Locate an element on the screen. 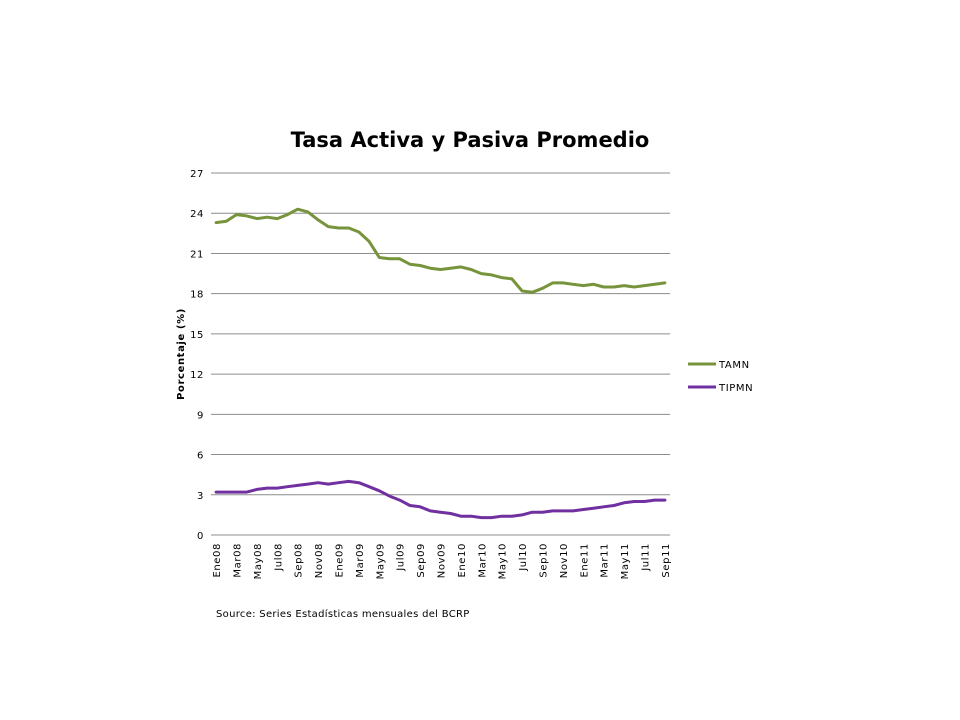 The height and width of the screenshot is (720, 960). x-tick-label: Jul09 is located at coordinates (401, 557).